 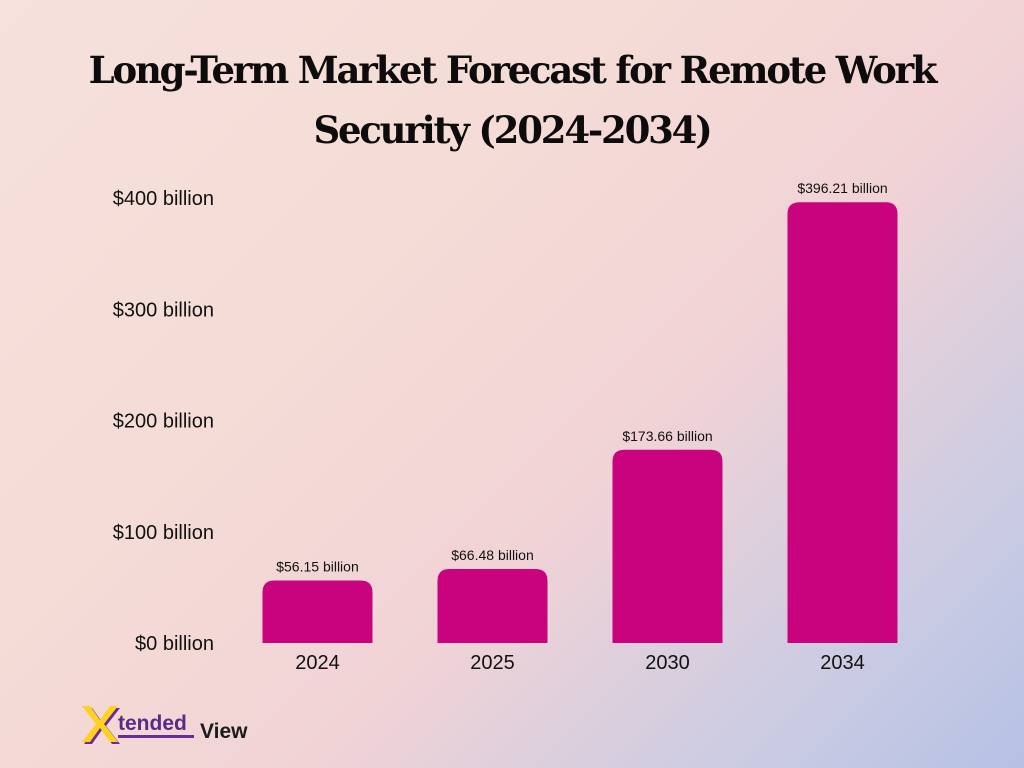 I want to click on logo-text-tended: tended, so click(x=152, y=723).